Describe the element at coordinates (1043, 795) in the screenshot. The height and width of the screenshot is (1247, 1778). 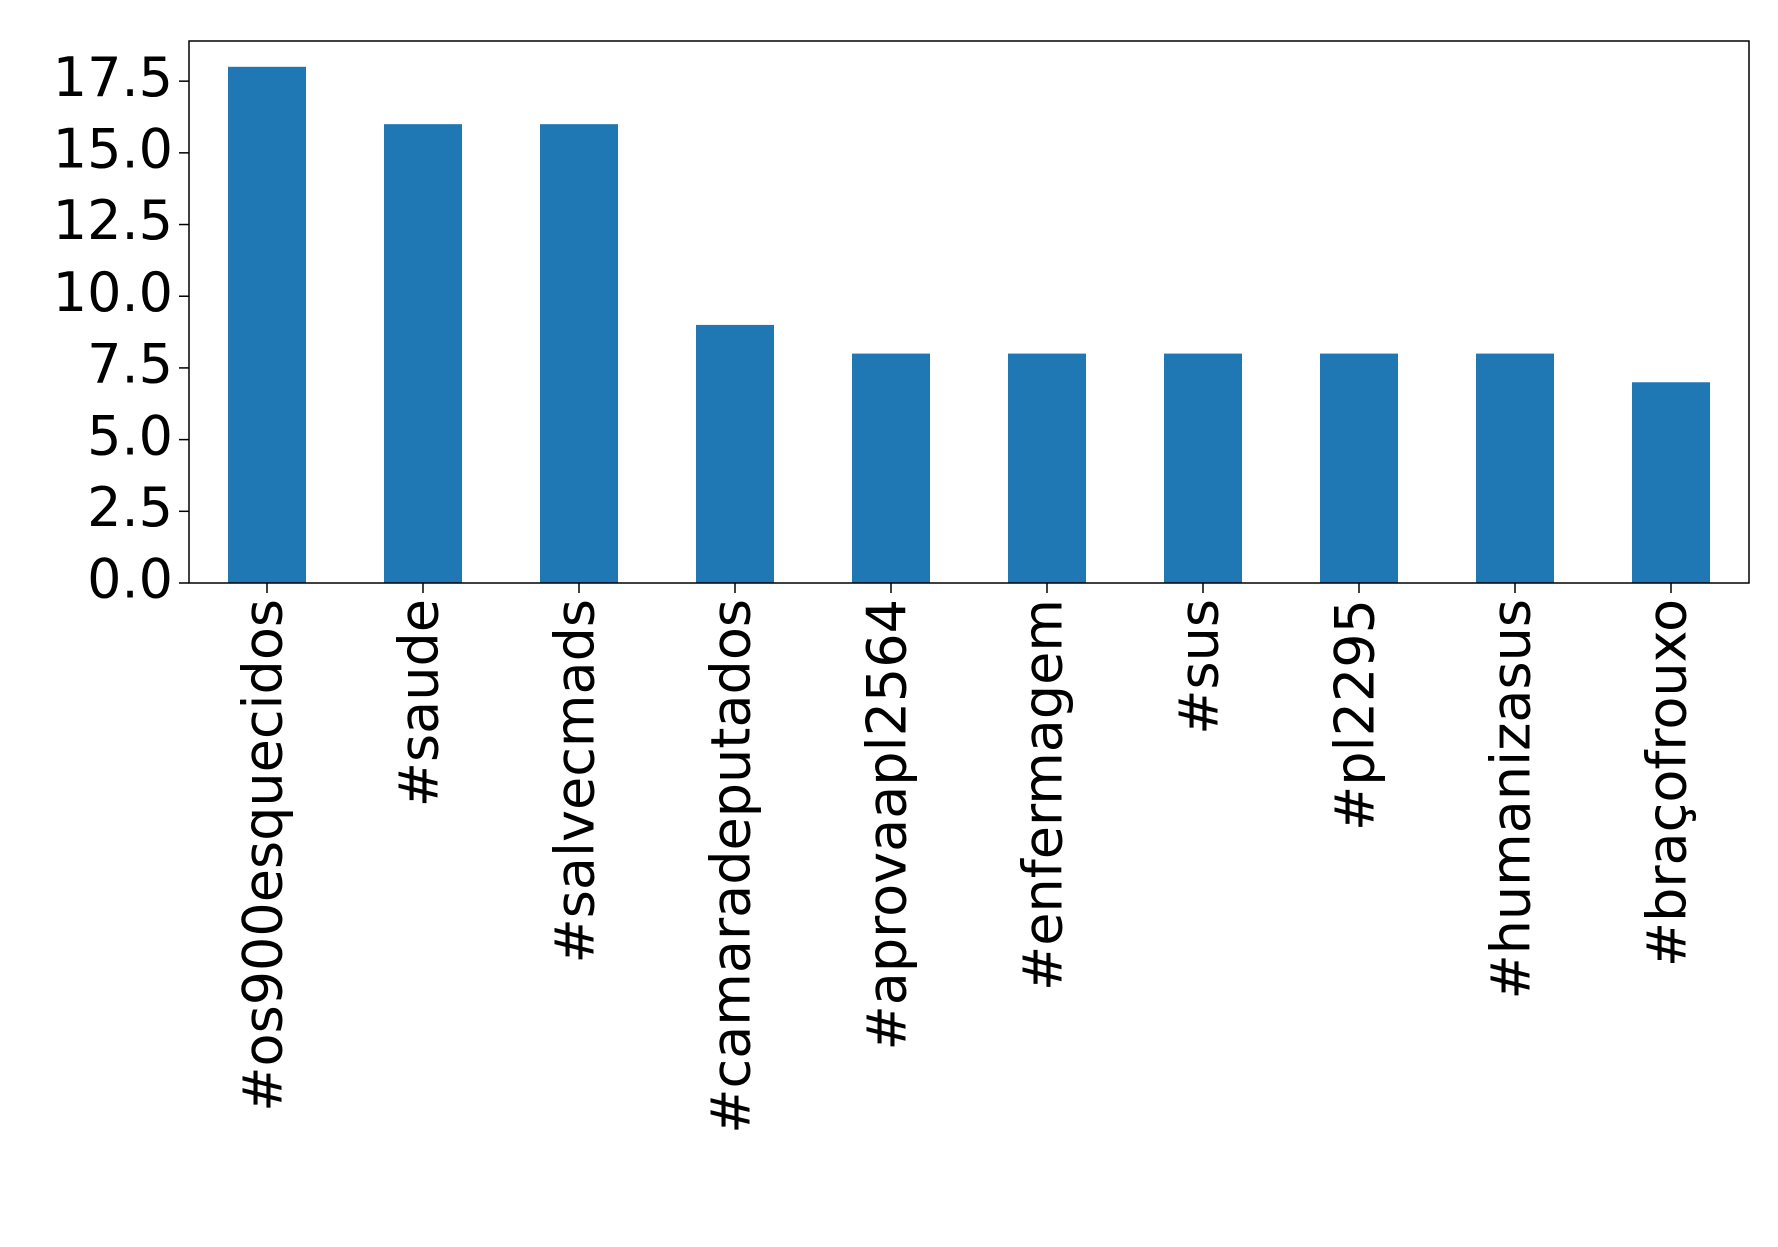
I see `x-tick-label: #enfermagem` at that location.